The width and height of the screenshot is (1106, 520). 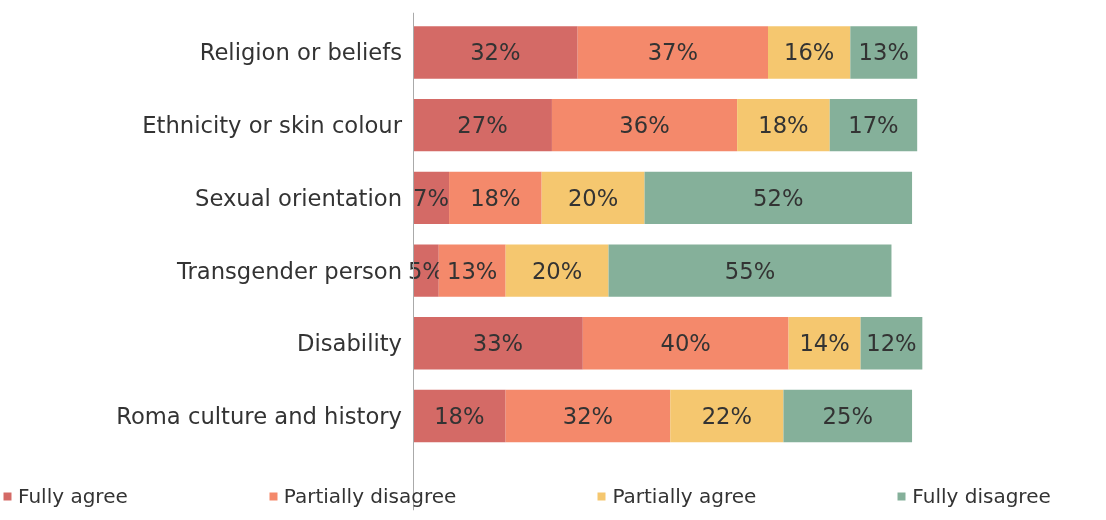 What do you see at coordinates (73, 496) in the screenshot?
I see `legend-label: Fully agree` at bounding box center [73, 496].